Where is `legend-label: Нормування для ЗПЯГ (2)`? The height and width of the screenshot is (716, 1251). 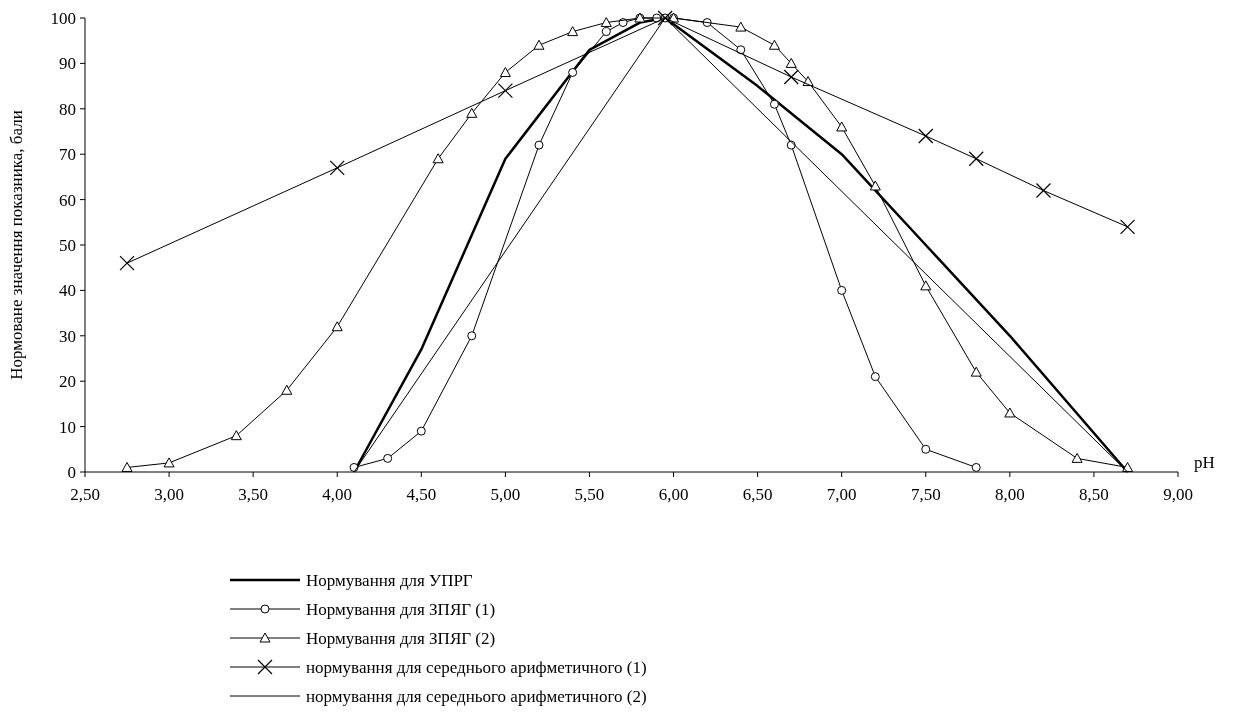 legend-label: Нормування для ЗПЯГ (2) is located at coordinates (401, 638).